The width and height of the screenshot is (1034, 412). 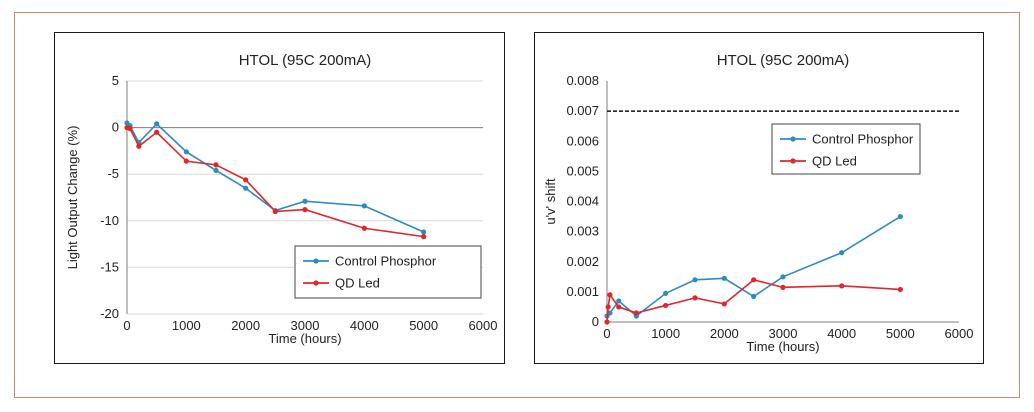 What do you see at coordinates (109, 220) in the screenshot?
I see `y-tick-label: -10` at bounding box center [109, 220].